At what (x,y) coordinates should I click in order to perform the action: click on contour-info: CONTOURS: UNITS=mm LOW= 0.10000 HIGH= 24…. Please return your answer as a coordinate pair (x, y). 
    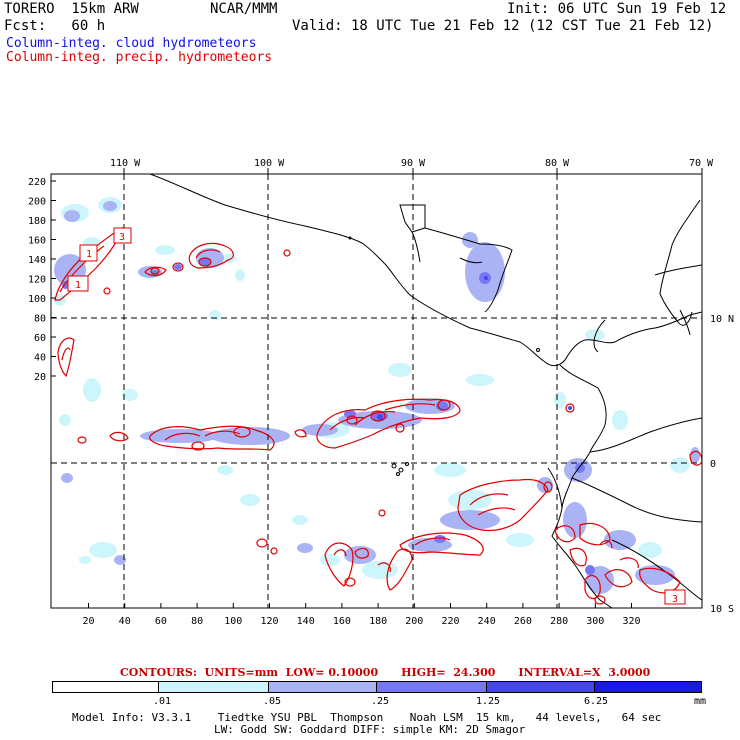
    Looking at the image, I should click on (385, 672).